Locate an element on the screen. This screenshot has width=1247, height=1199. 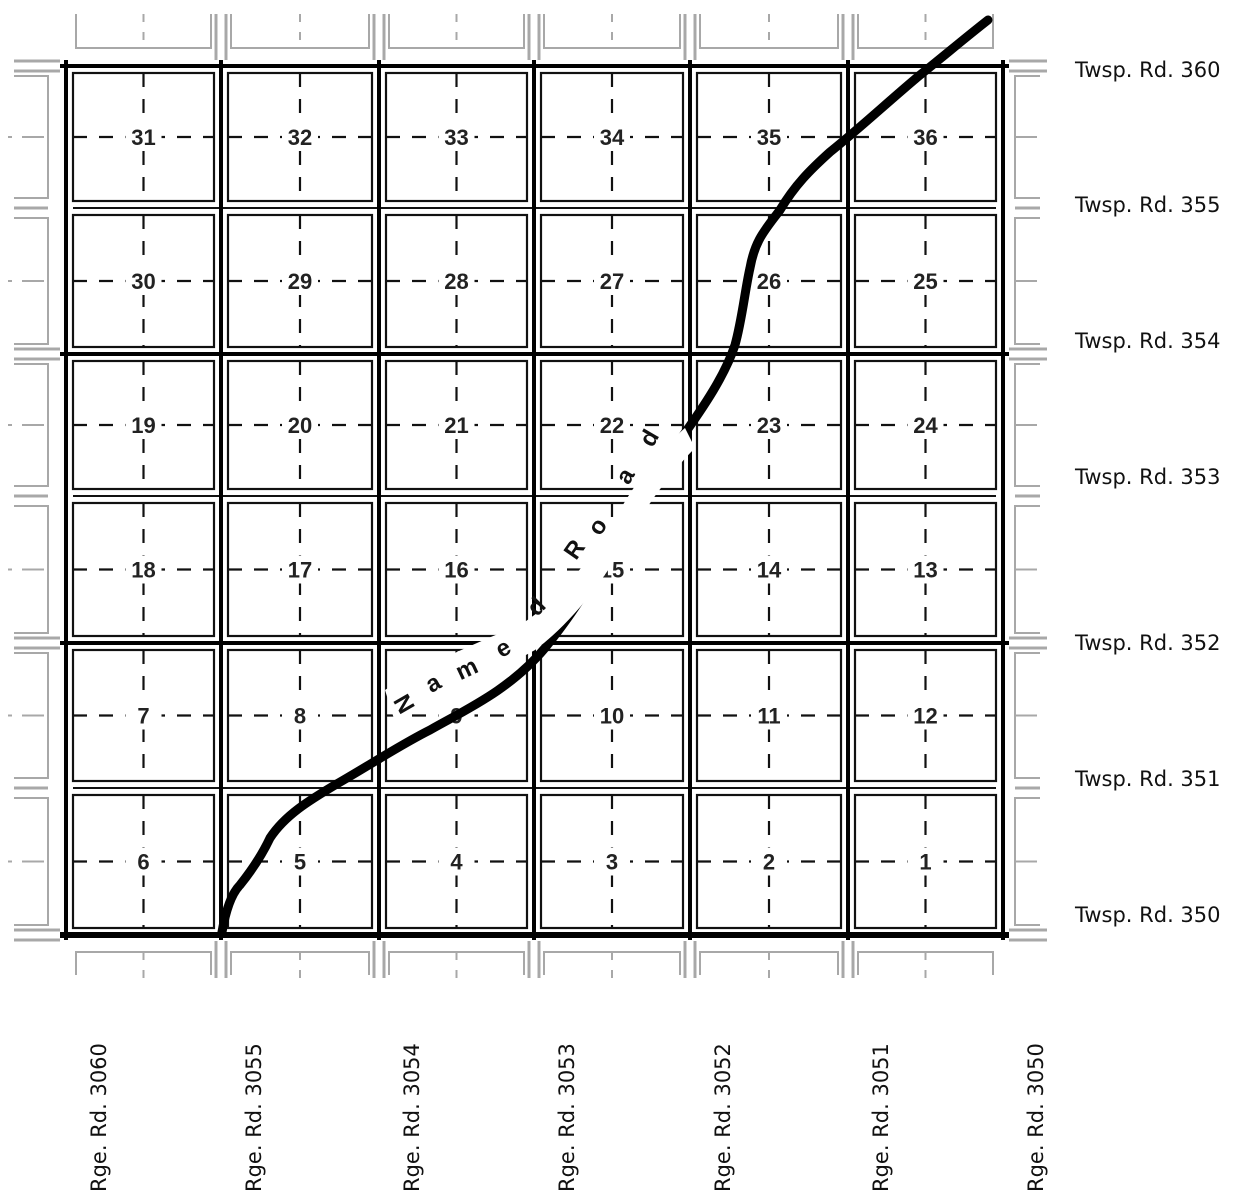
section-number: 2 is located at coordinates (769, 862).